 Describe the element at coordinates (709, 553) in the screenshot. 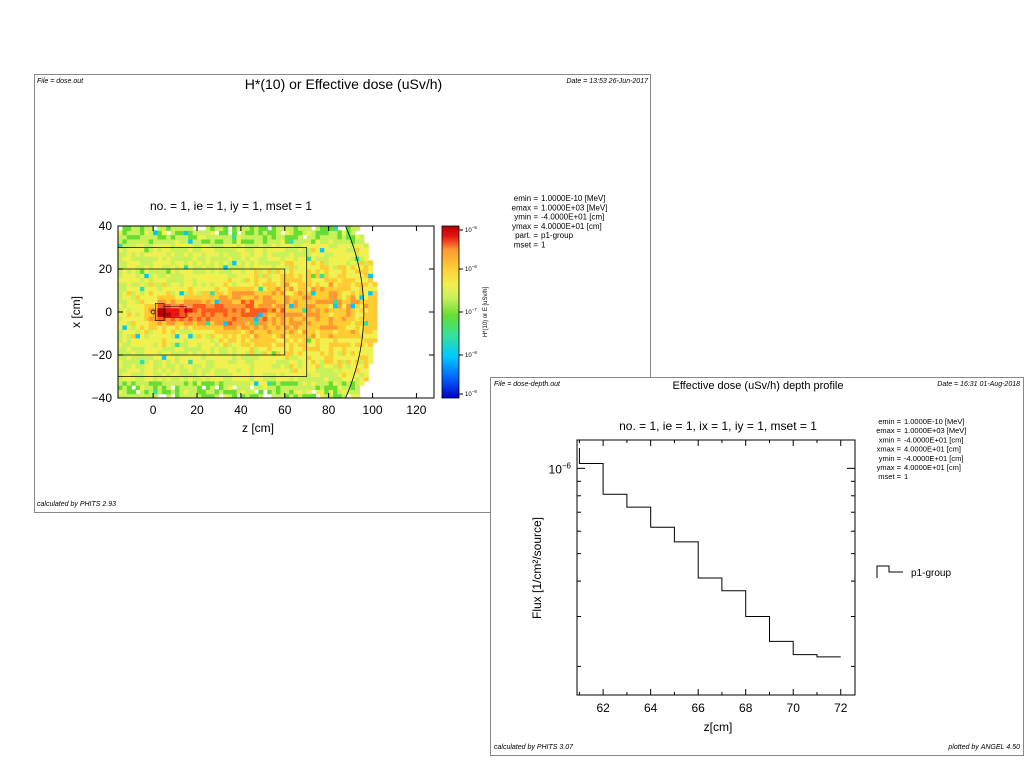

I see `series-step-line` at that location.